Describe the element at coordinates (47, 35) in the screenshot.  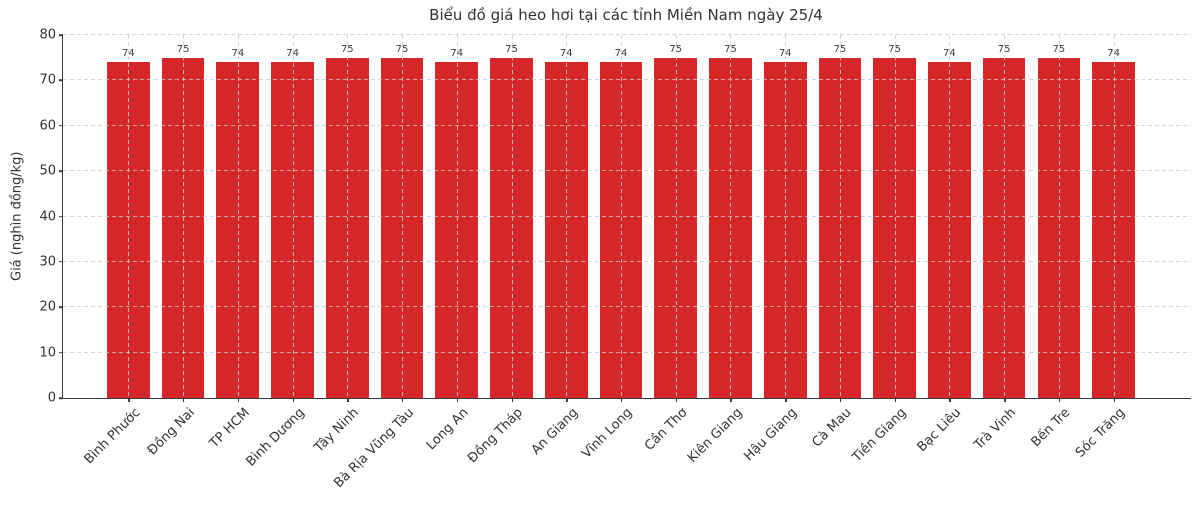
I see `y-tick-label: 80` at that location.